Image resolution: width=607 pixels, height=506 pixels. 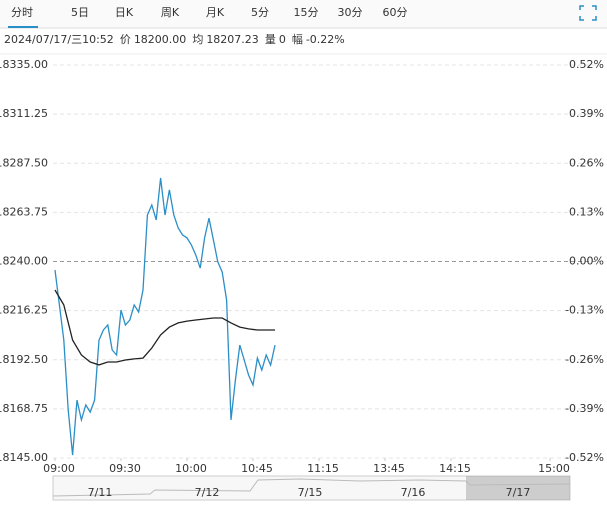 I want to click on y2-tick-label: -0.26%, so click(x=584, y=359).